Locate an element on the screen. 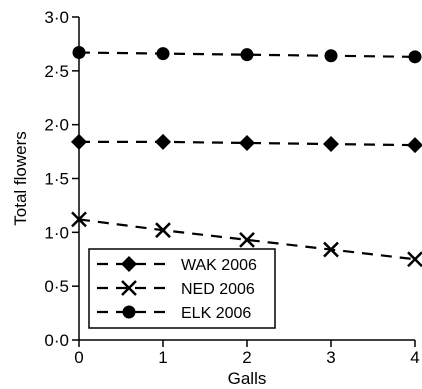 Image resolution: width=422 pixels, height=389 pixels. y-axis-title: Total flowers is located at coordinates (20, 178).